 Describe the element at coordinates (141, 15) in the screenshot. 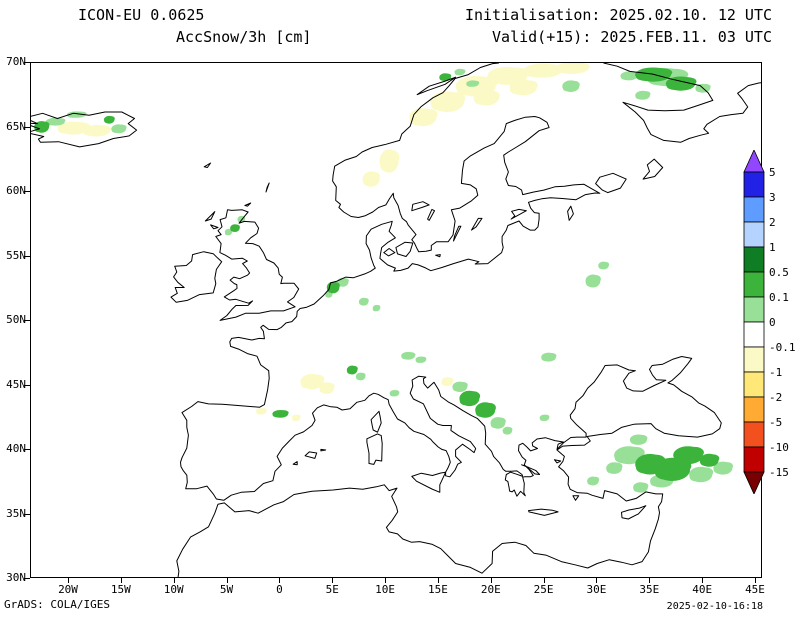

I see `model-title: ICON-EU 0.0625` at that location.